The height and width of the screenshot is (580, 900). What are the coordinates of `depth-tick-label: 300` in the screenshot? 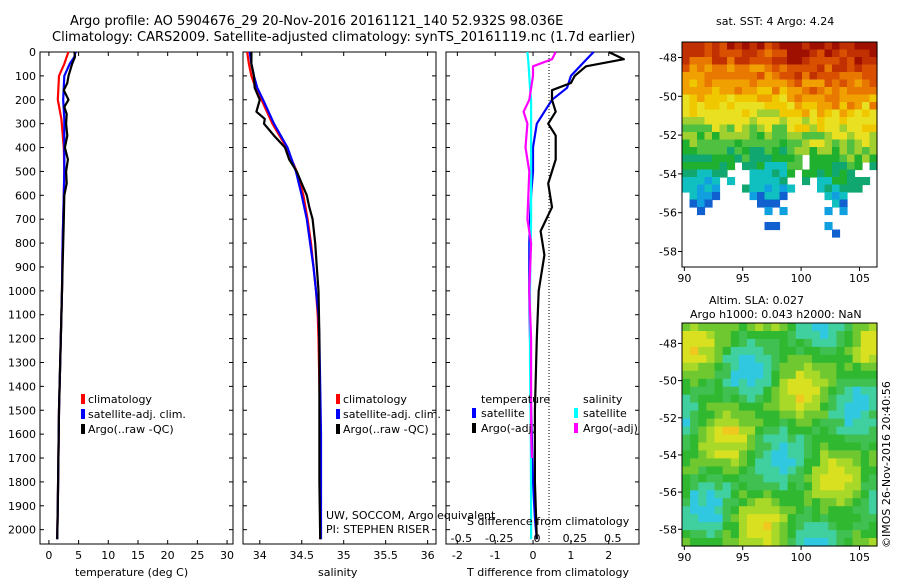 It's located at (25, 124).